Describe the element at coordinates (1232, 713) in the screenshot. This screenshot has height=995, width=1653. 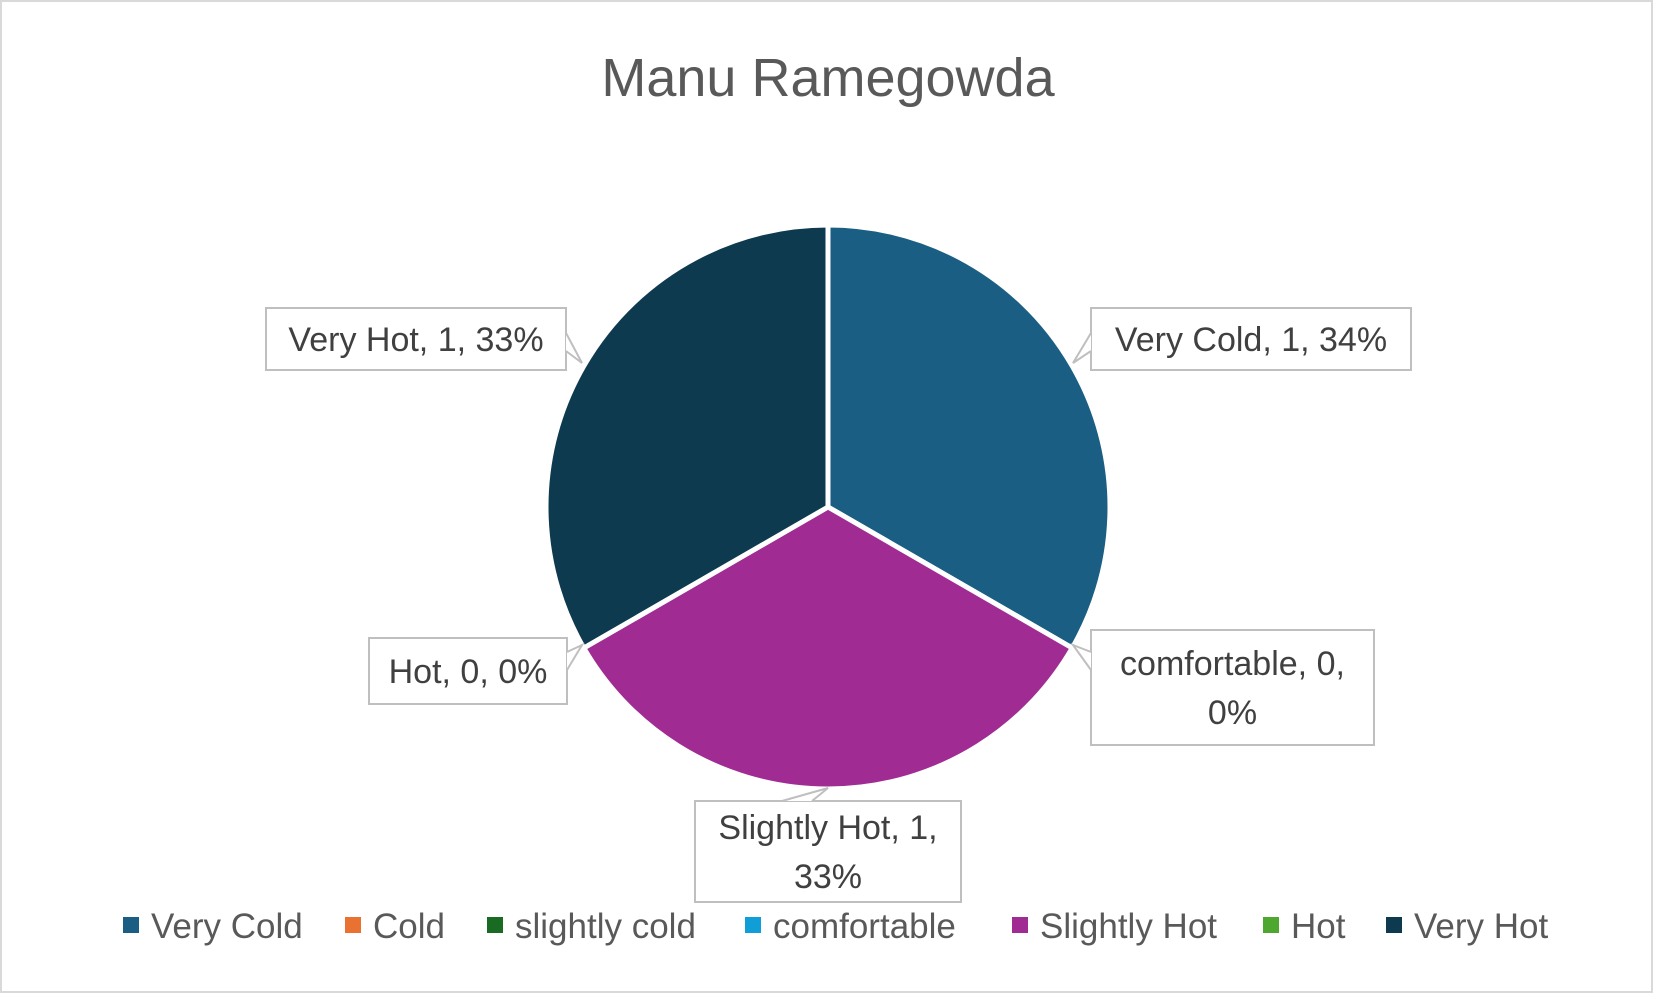
I see `data-label-text: 0%` at that location.